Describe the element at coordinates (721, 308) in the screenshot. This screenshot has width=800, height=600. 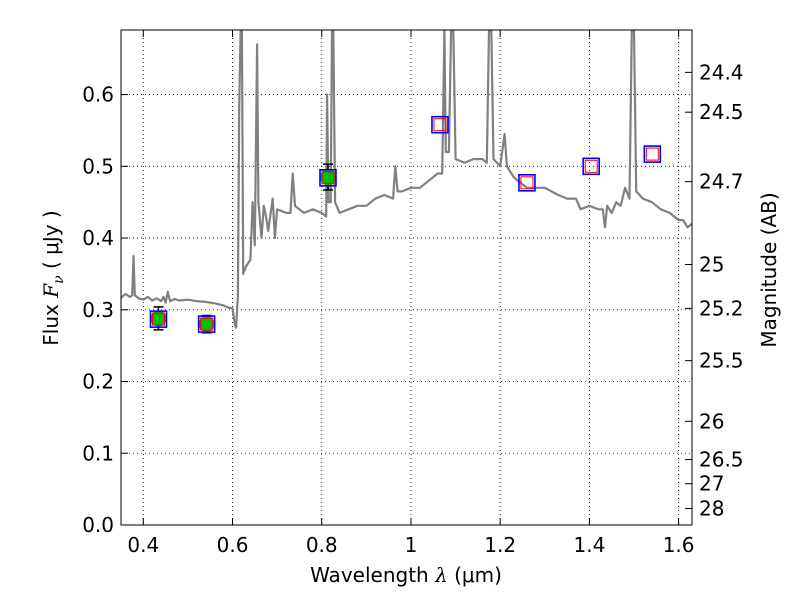
I see `magnitude-tick-label: 25.2` at that location.